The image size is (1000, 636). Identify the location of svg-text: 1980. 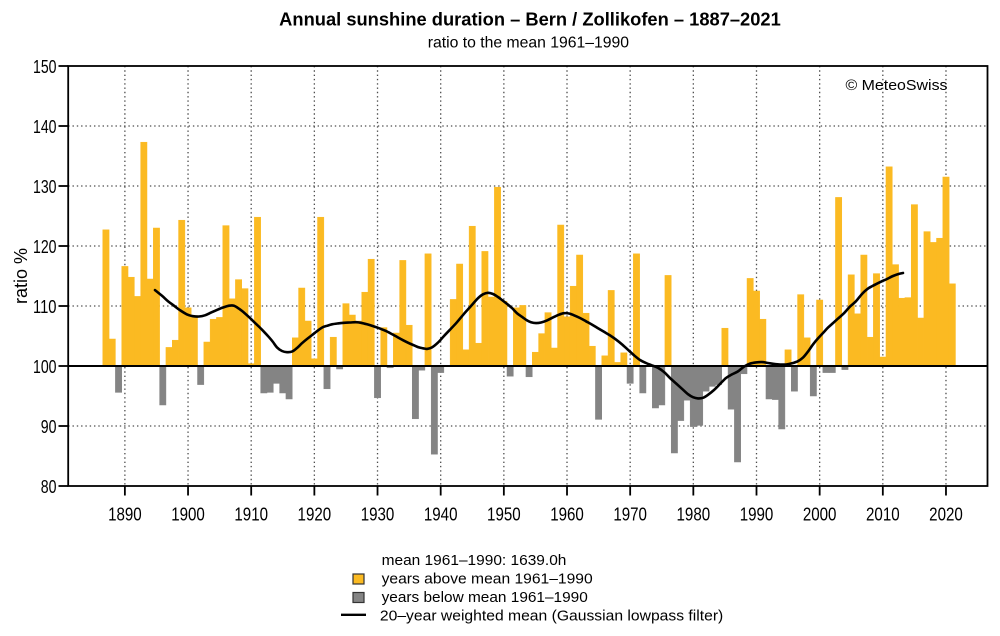
(694, 515).